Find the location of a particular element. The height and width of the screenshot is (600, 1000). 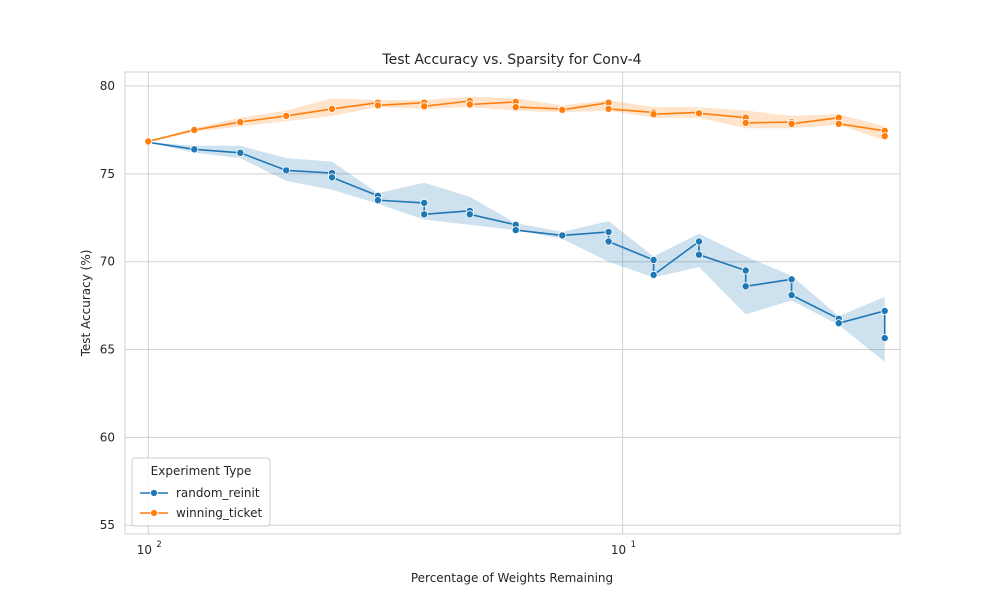

x-tick-exponent-100: 2 is located at coordinates (158, 545).